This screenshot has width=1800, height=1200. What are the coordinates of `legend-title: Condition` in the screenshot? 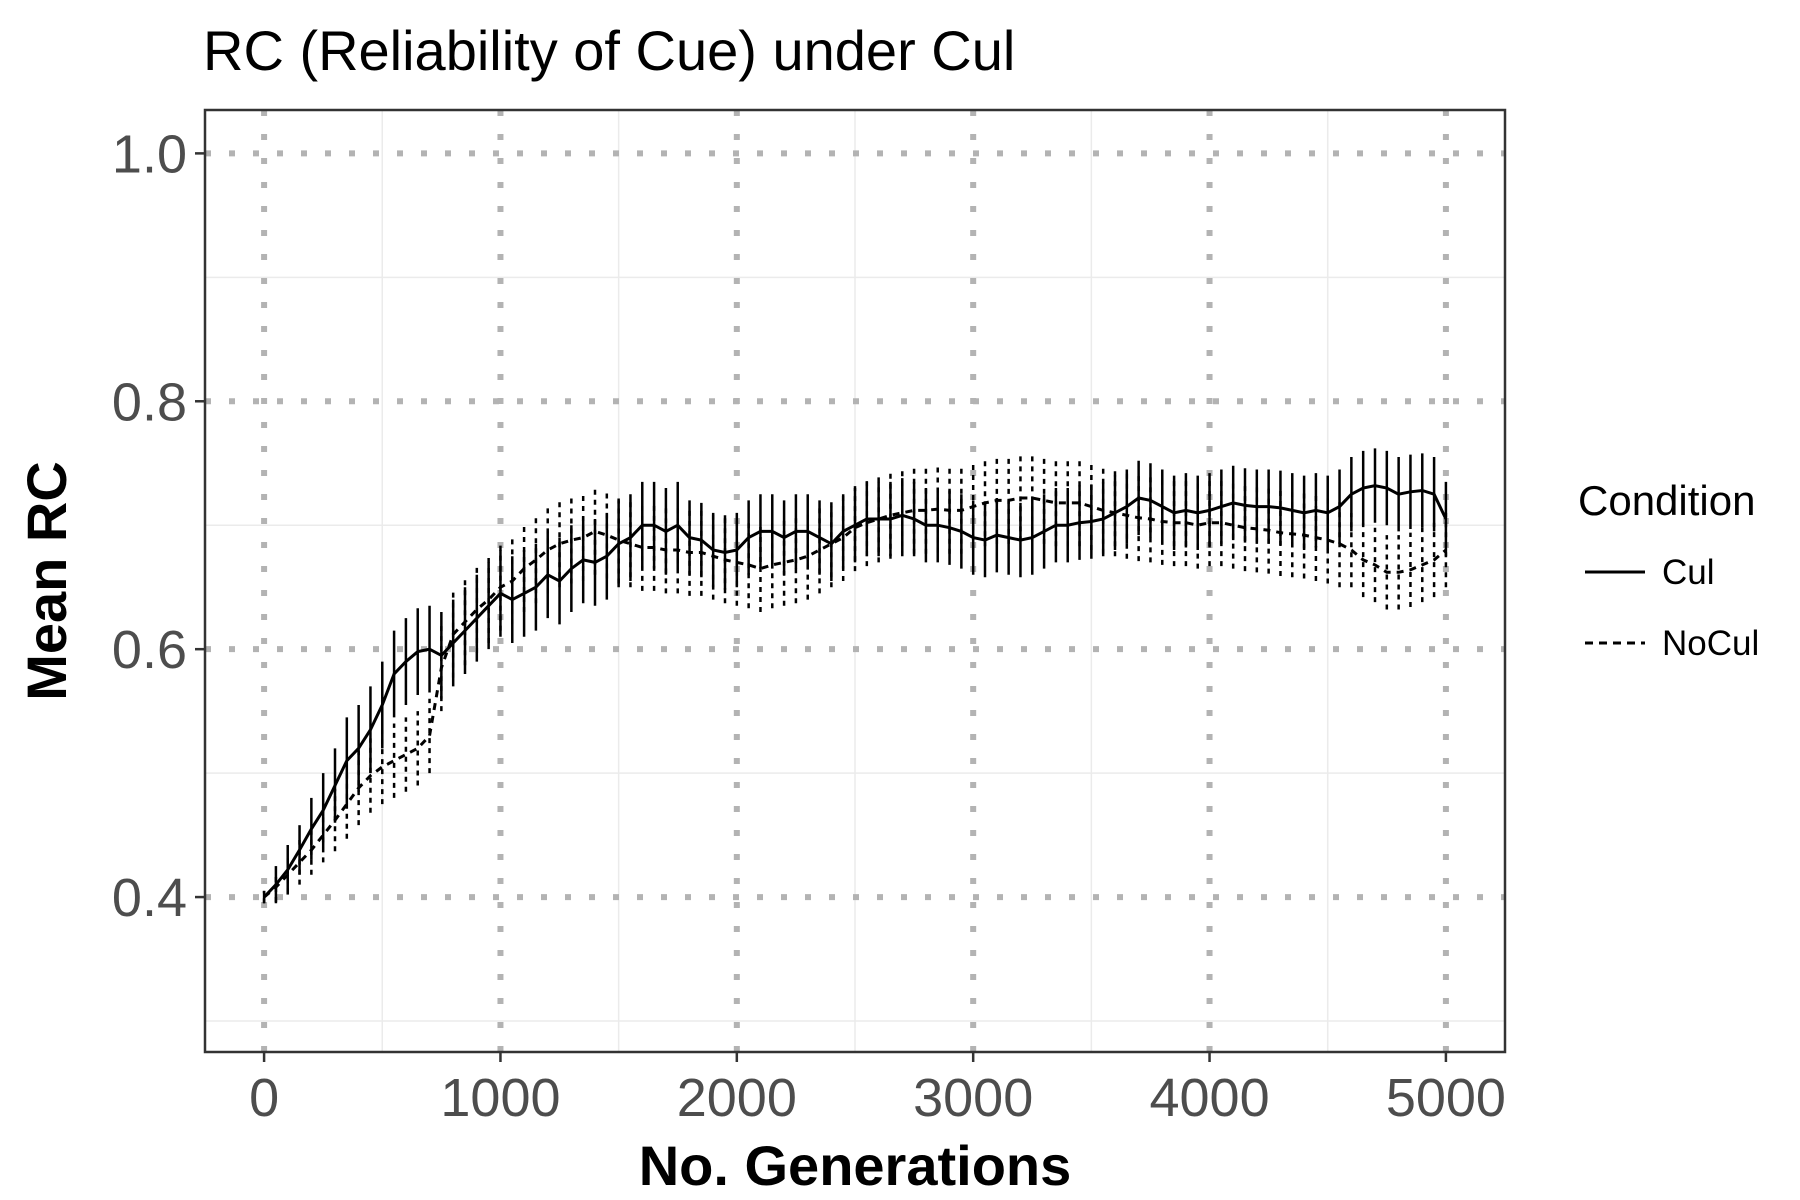 It's located at (1666, 500).